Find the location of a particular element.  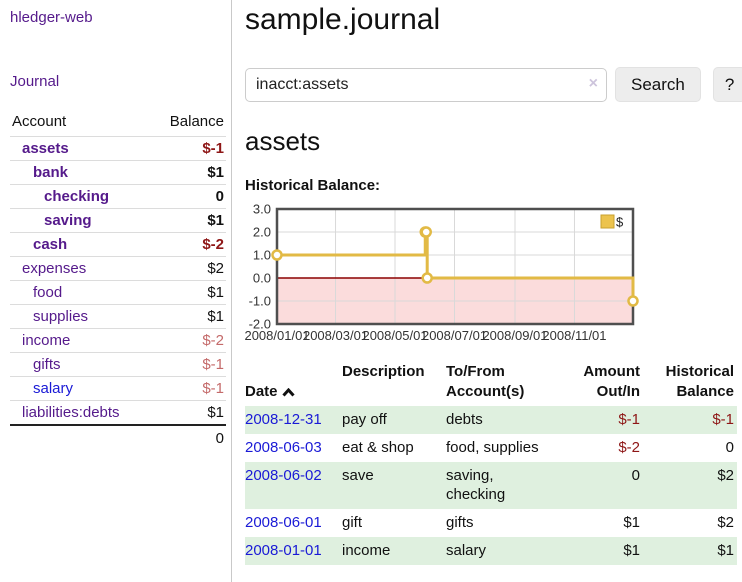

account-cell: expenses is located at coordinates (81, 268).